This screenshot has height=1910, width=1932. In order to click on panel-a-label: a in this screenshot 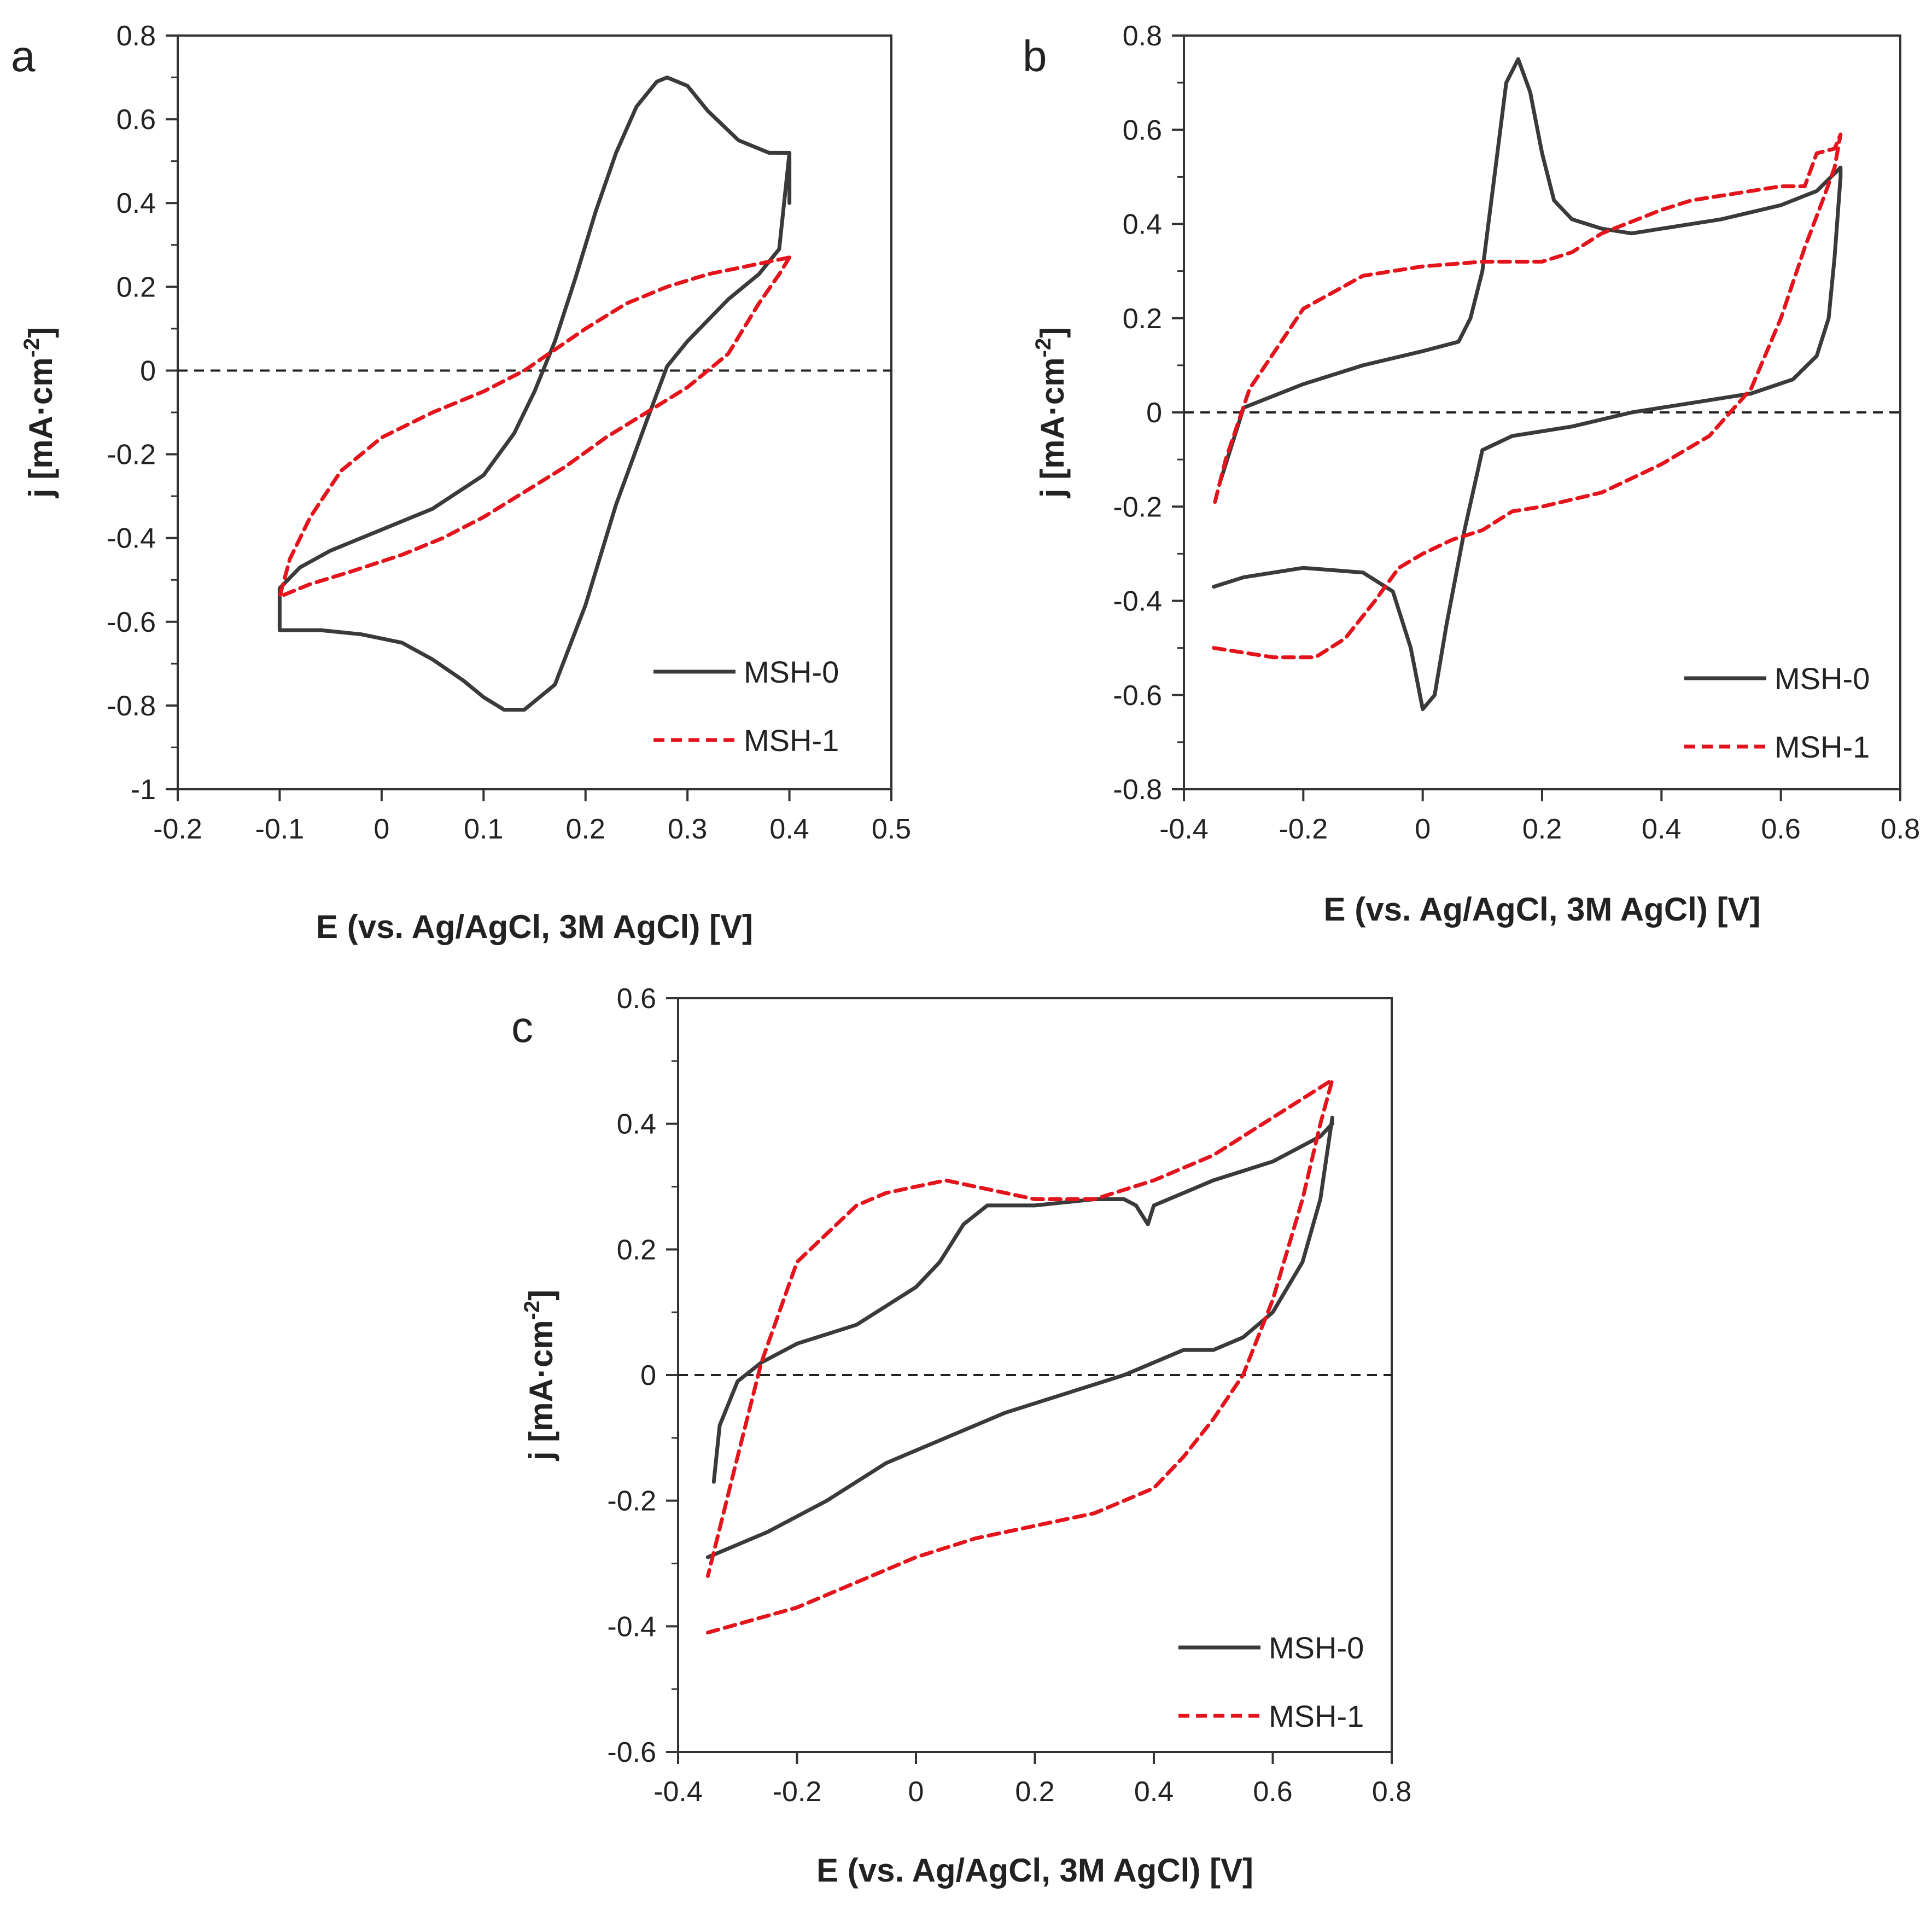, I will do `click(23, 56)`.